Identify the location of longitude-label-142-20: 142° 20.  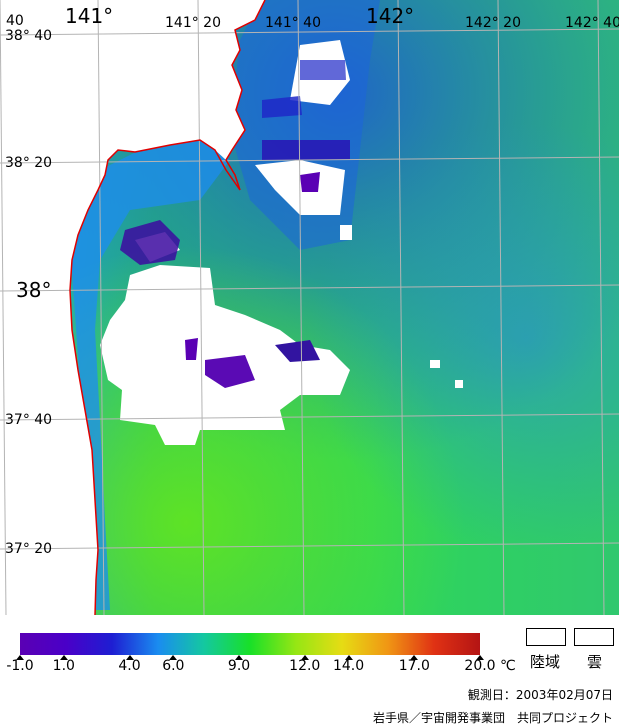
(493, 23).